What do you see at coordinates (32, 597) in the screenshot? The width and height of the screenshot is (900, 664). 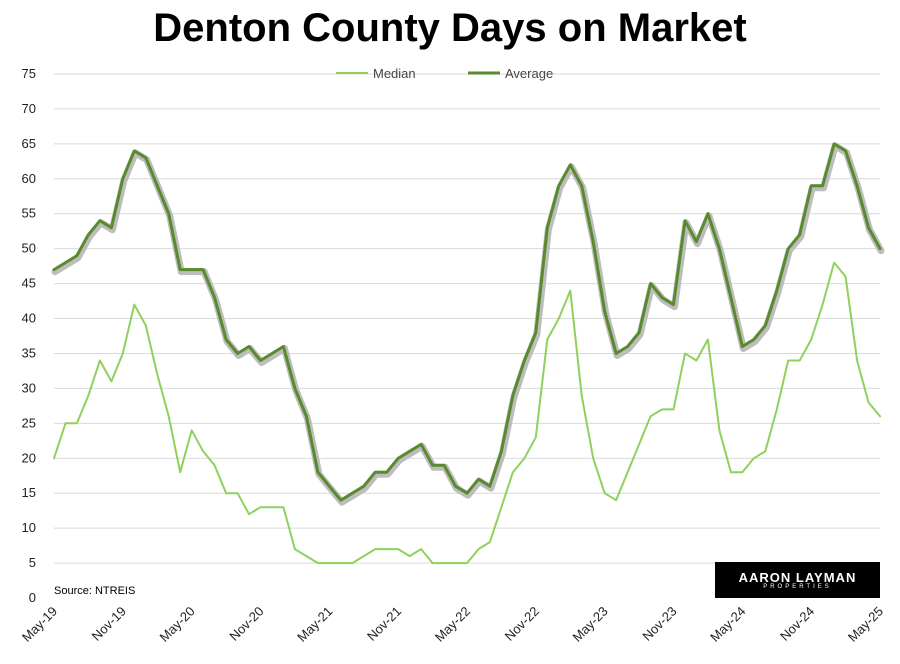 I see `y-tick-label: 0` at bounding box center [32, 597].